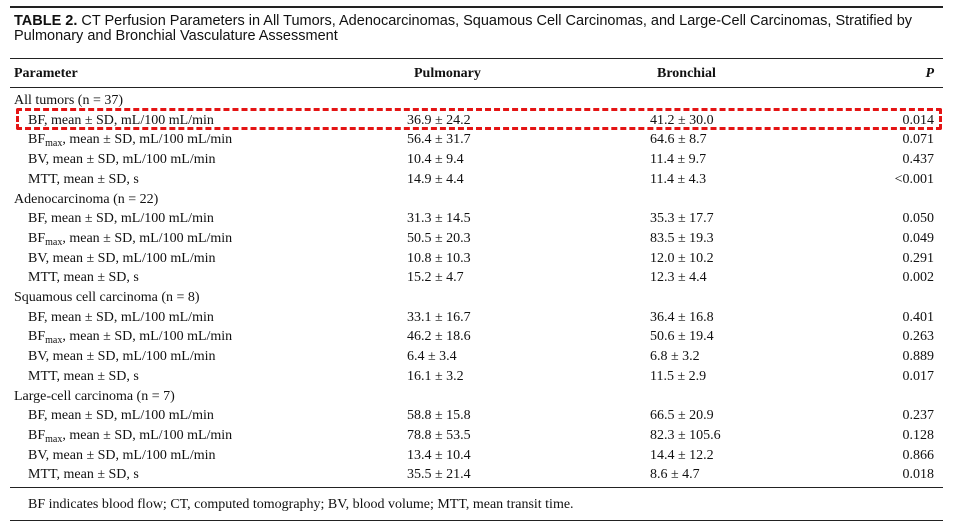 The height and width of the screenshot is (527, 960). Describe the element at coordinates (476, 58) in the screenshot. I see `header-top-rule` at that location.